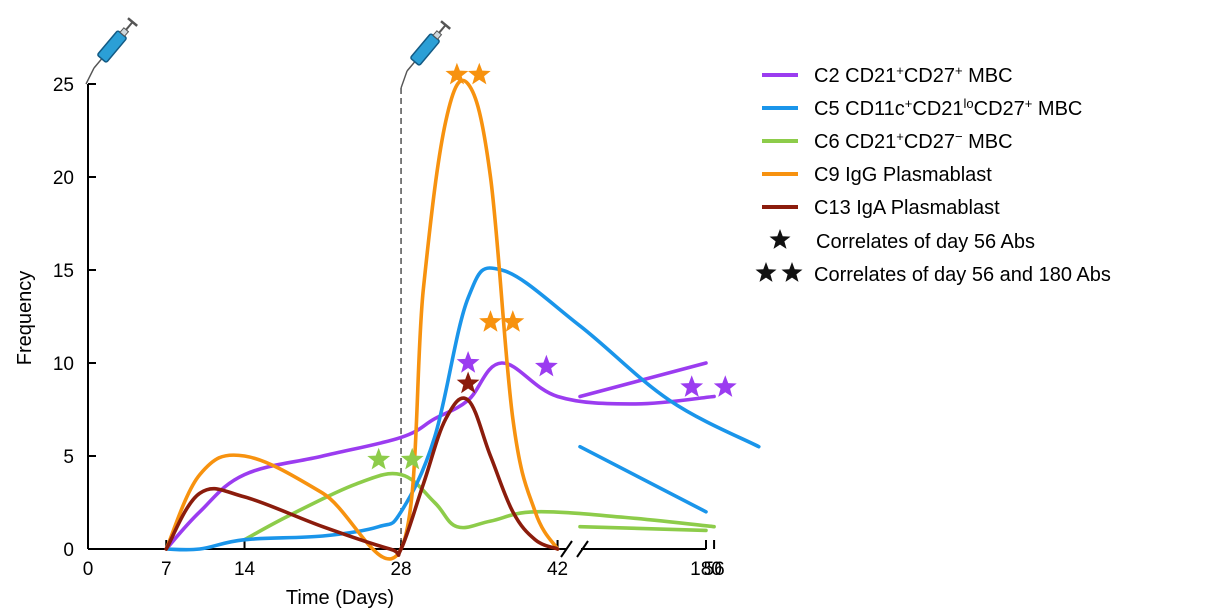 This screenshot has height=611, width=1206. I want to click on legend-label: C5 CD11c+CD21loCD27+ MBC, so click(948, 108).